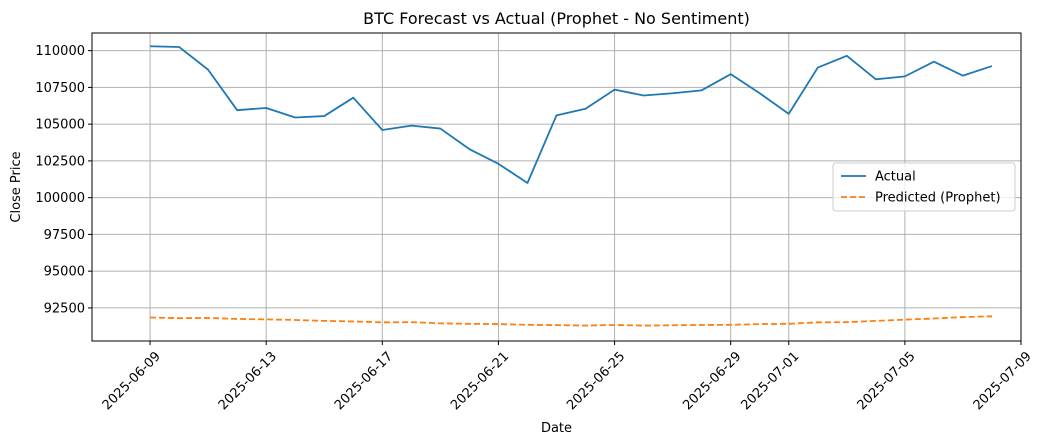 Image resolution: width=1052 pixels, height=446 pixels. Describe the element at coordinates (64, 272) in the screenshot. I see `y-tick-label: 95000` at that location.